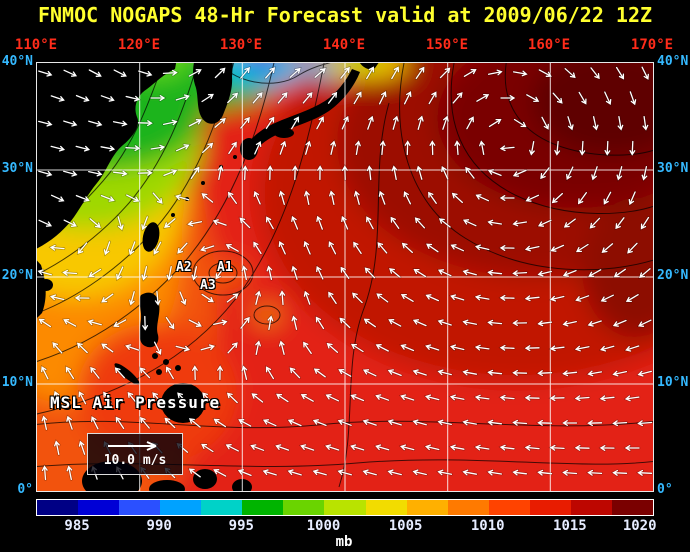 The width and height of the screenshot is (690, 552). Describe the element at coordinates (241, 526) in the screenshot. I see `colorbar-tick-995: 995` at that location.